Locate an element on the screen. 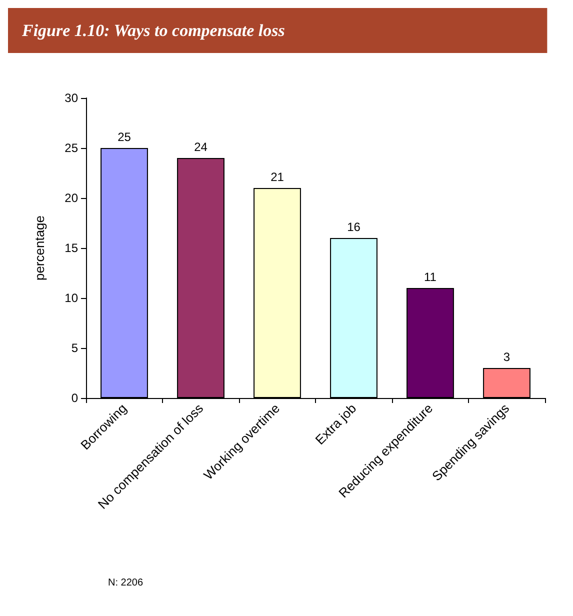  data-label: 24 is located at coordinates (201, 147).